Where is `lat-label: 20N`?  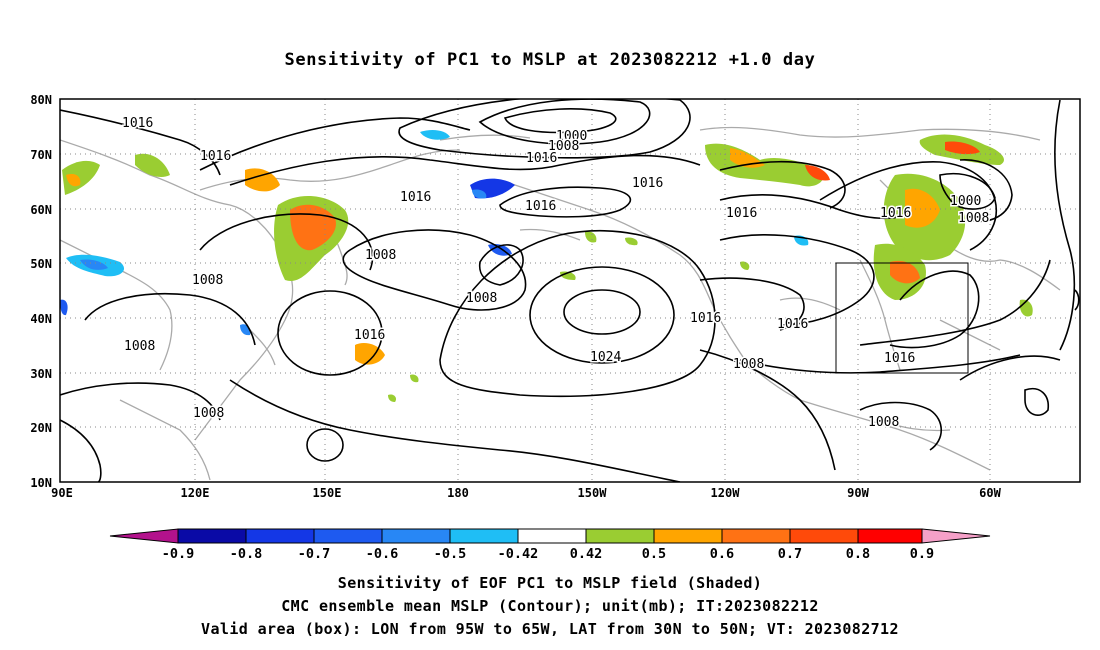 lat-label: 20N is located at coordinates (41, 428).